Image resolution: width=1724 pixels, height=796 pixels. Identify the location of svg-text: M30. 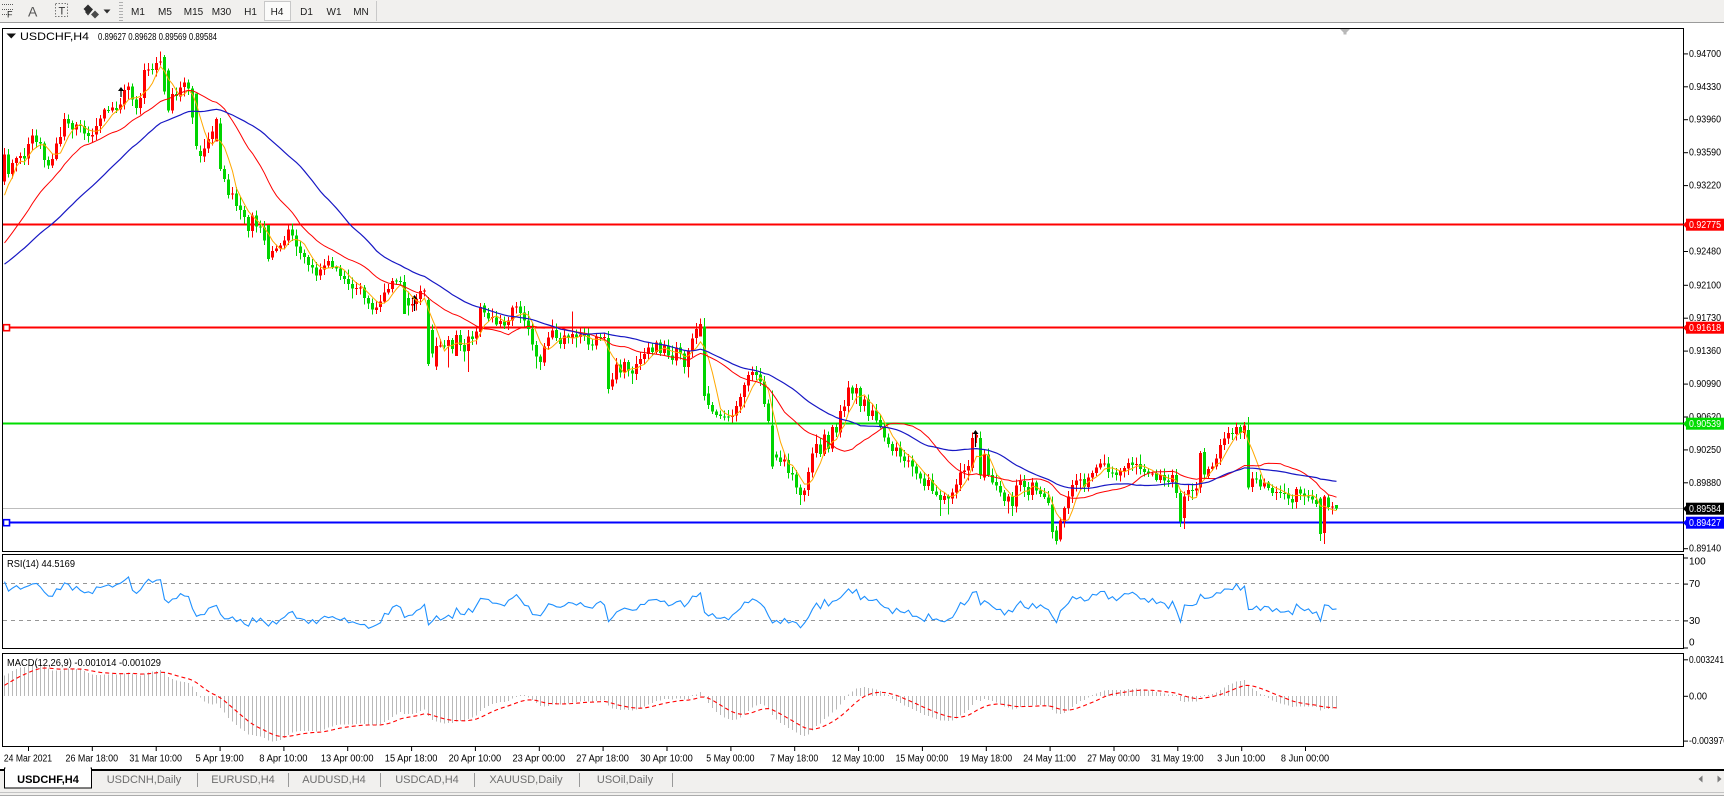
(222, 12).